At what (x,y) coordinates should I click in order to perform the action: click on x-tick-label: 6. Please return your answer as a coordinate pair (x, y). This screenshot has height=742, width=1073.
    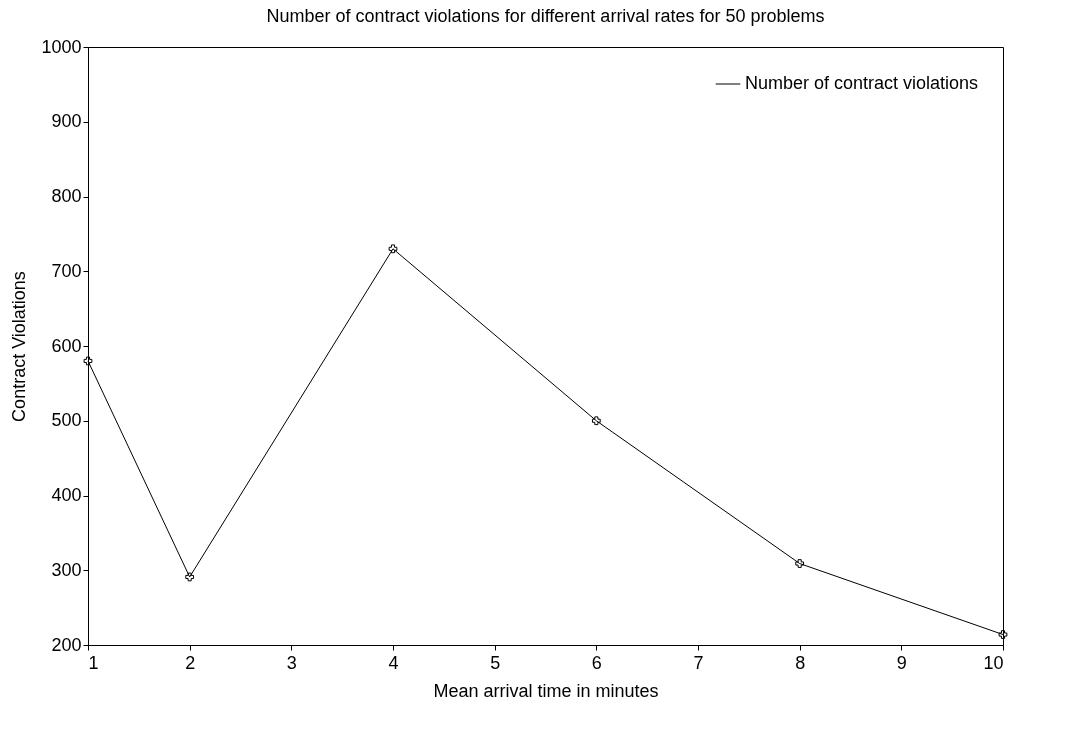
    Looking at the image, I should click on (596, 662).